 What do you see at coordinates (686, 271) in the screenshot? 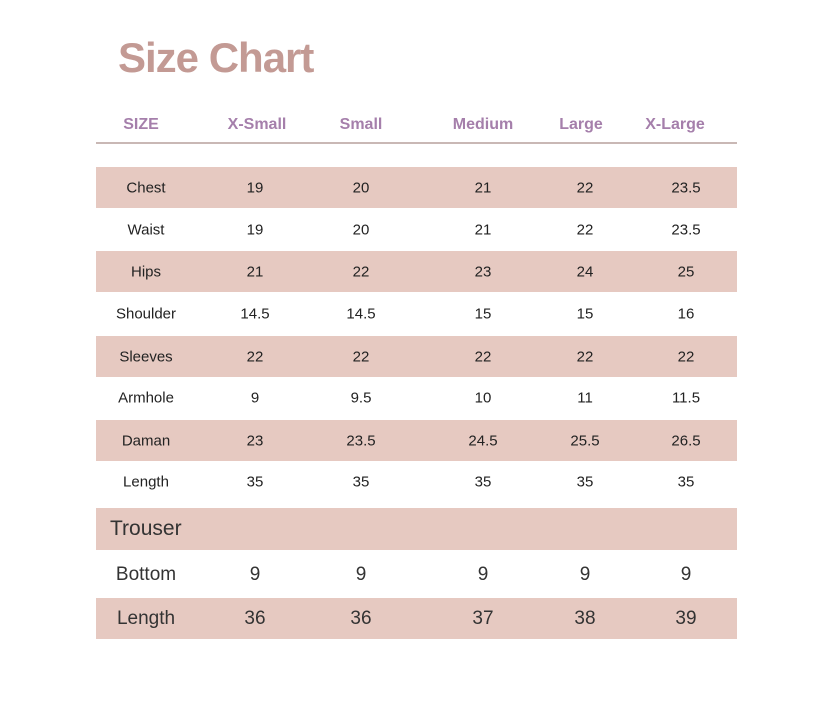
I see `cell-value: 25` at bounding box center [686, 271].